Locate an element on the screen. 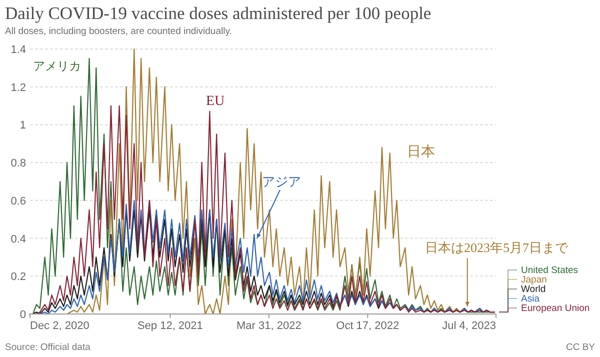 Image resolution: width=600 pixels, height=357 pixels. annotation: アジア is located at coordinates (281, 181).